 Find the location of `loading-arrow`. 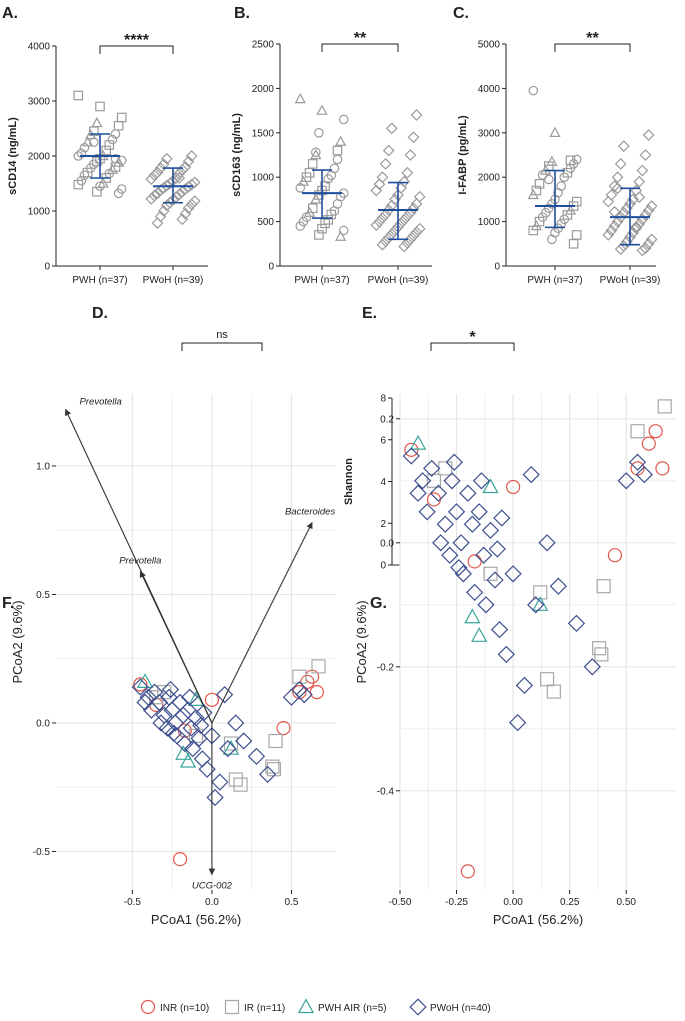

loading-arrow is located at coordinates (262, 622).